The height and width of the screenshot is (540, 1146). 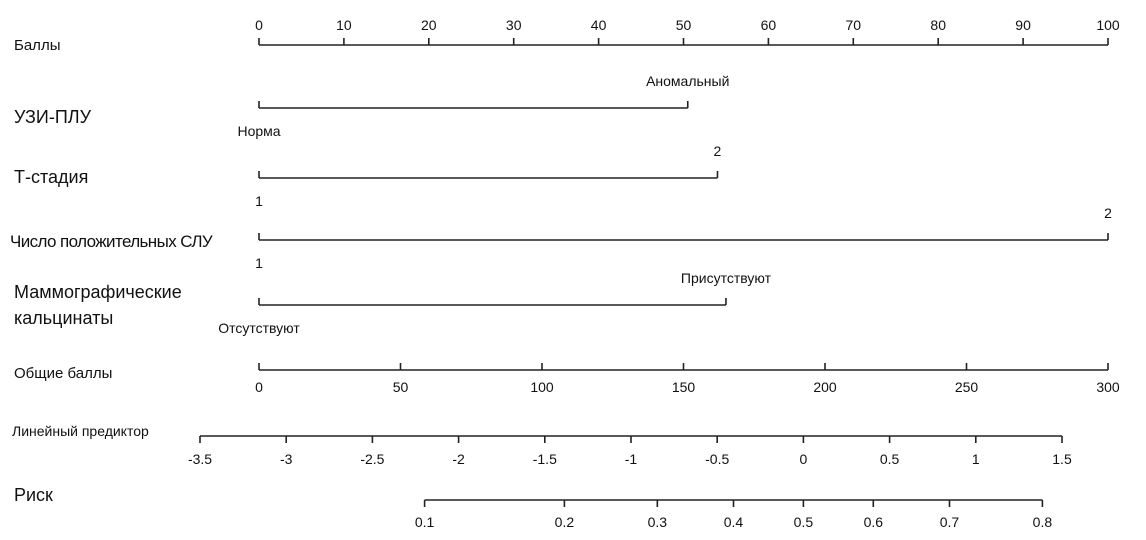 What do you see at coordinates (967, 387) in the screenshot?
I see `tick-label: 250` at bounding box center [967, 387].